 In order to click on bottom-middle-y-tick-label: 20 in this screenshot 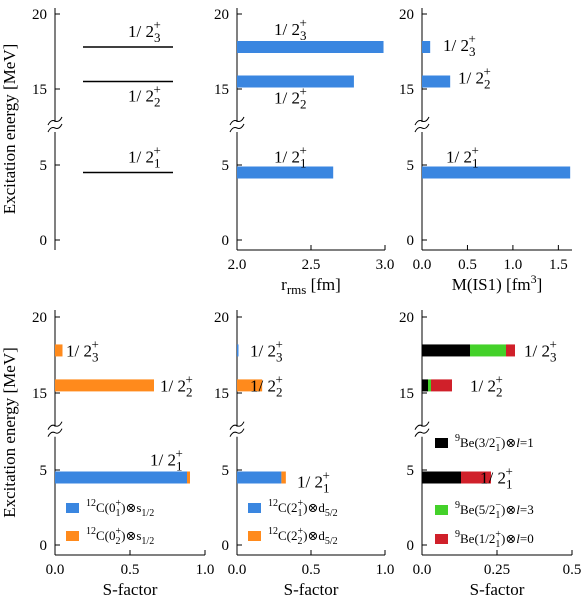, I will do `click(221, 318)`.